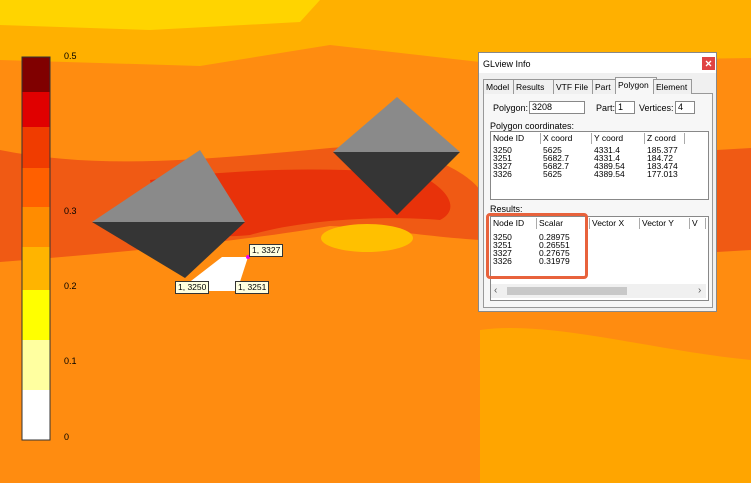 The width and height of the screenshot is (751, 483). Describe the element at coordinates (507, 64) in the screenshot. I see `dialog-title: GLview Info` at that location.